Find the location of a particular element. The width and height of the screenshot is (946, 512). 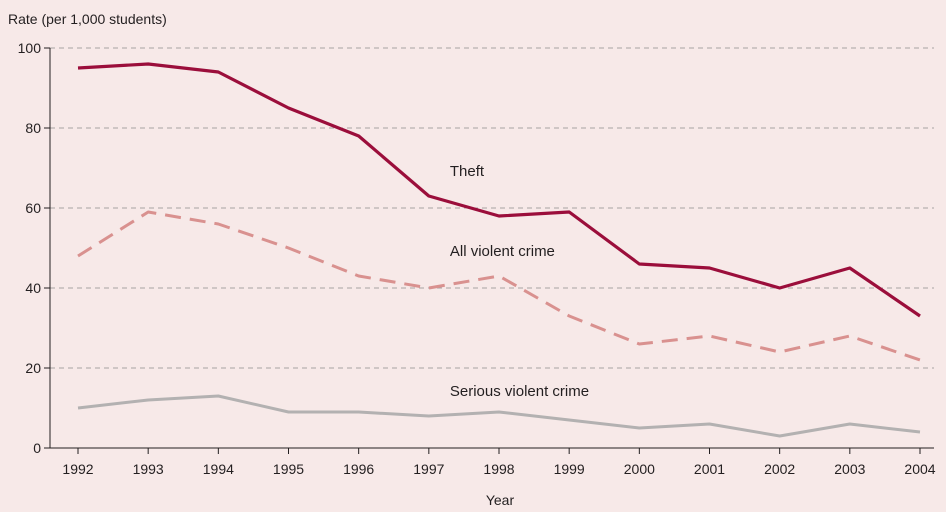

x-axis-title: Year is located at coordinates (500, 500).